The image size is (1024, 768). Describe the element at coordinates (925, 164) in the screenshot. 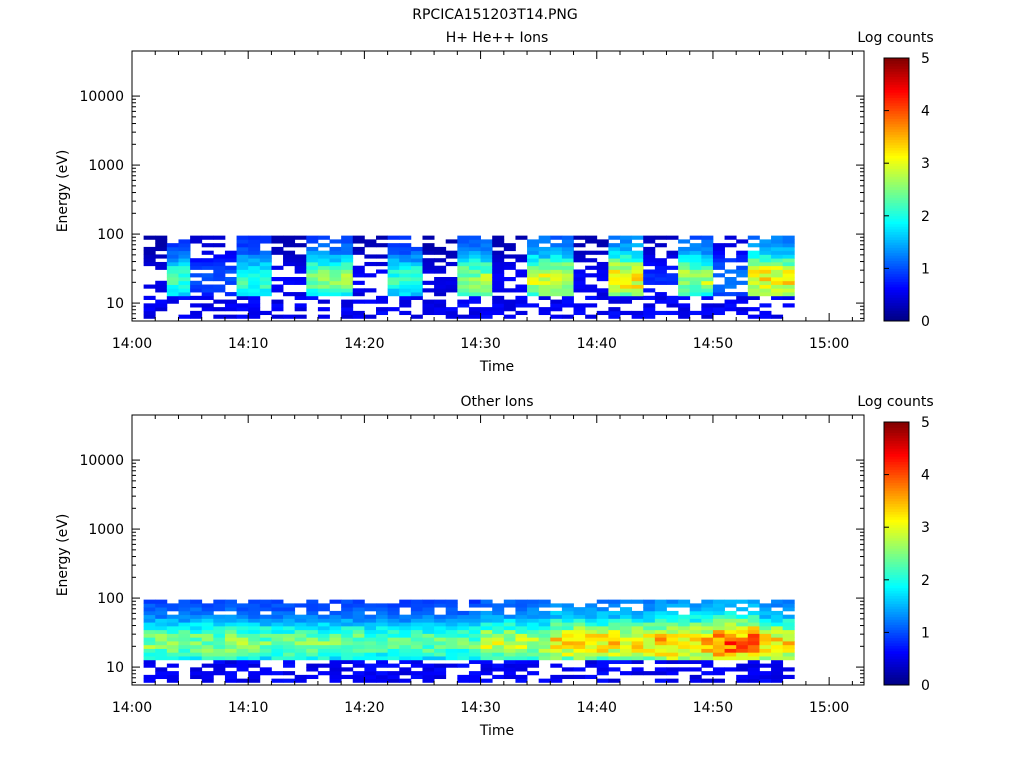

I see `colorbar-tick-label: 3` at that location.